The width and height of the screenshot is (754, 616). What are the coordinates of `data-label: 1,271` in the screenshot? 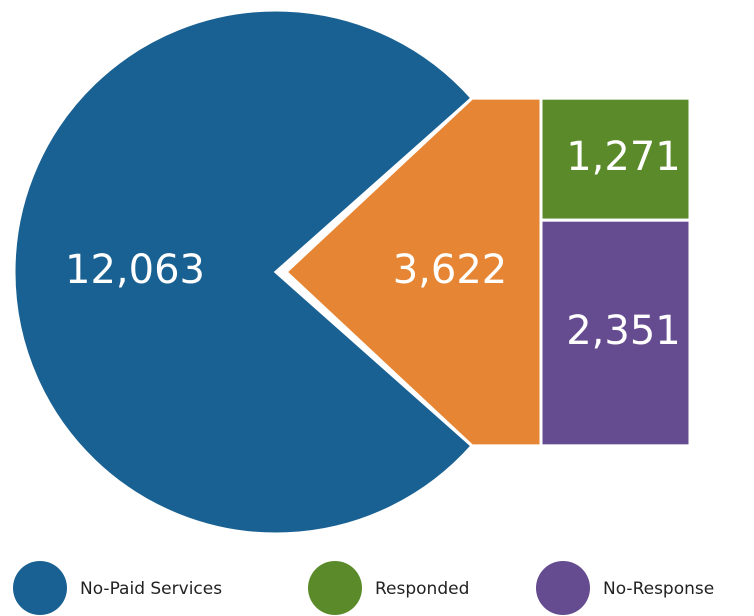 It's located at (623, 157).